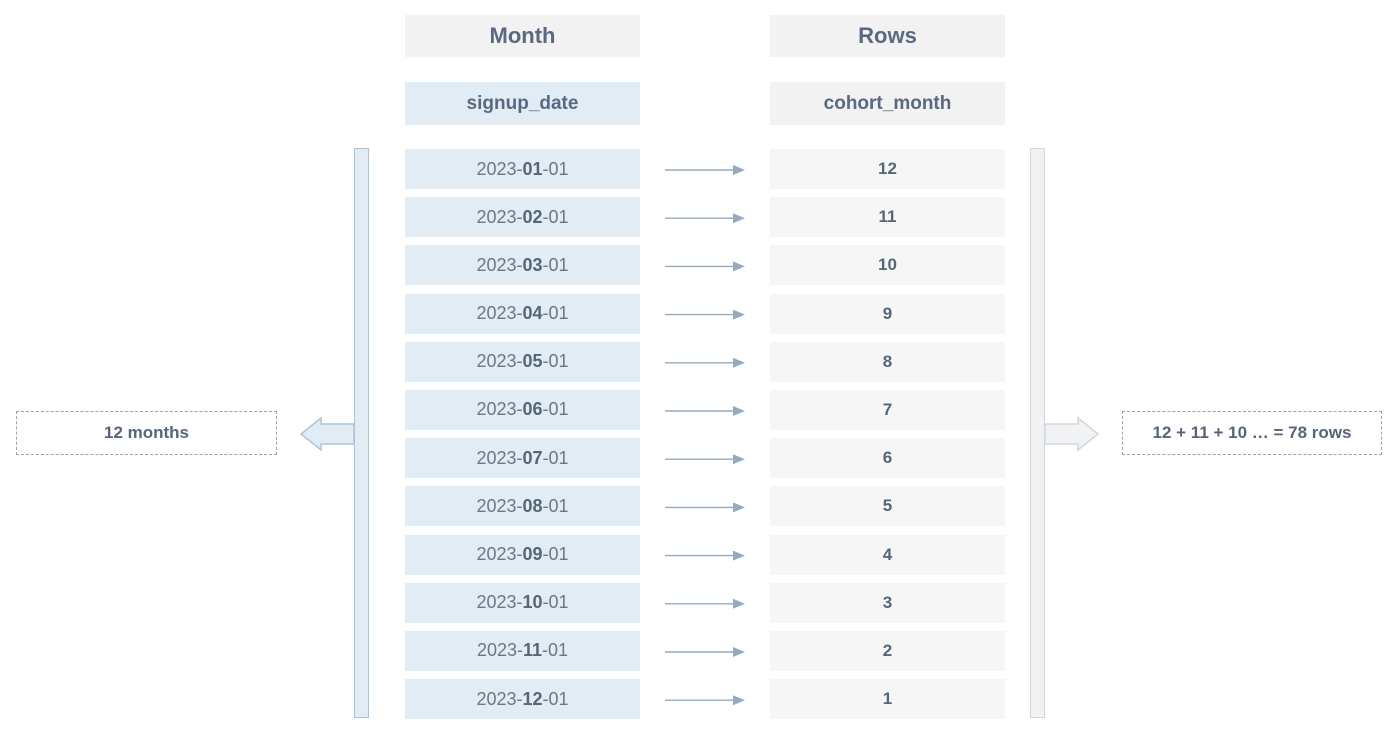  Describe the element at coordinates (887, 313) in the screenshot. I see `row-count-cell: 9` at that location.